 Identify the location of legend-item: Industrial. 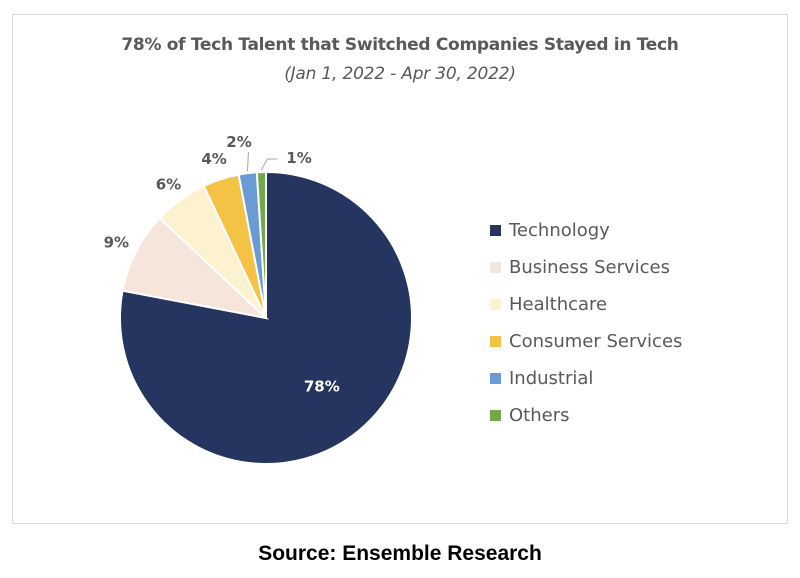
(586, 378).